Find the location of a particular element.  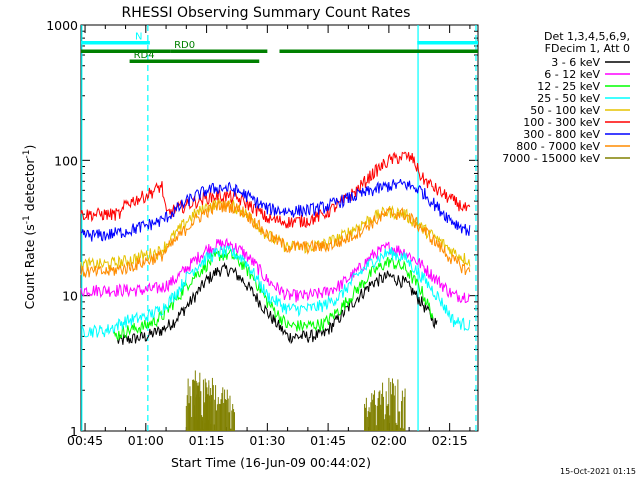

x-axis-label: Start Time (16-Jun-09 00:44:02) is located at coordinates (271, 462).